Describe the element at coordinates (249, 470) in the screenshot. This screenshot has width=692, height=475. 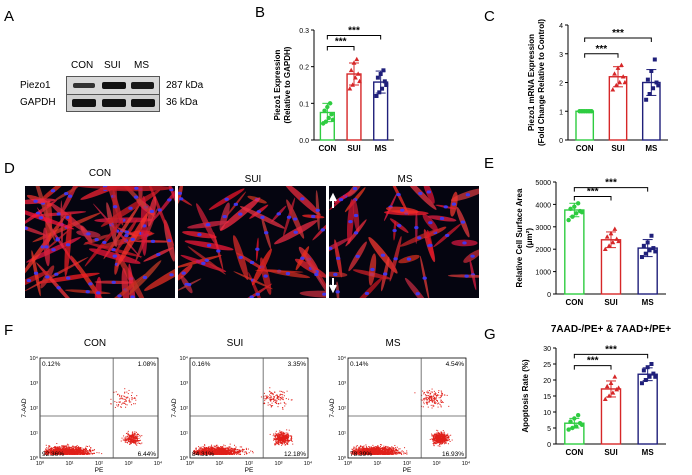
I see `x-axis-label: PE` at that location.